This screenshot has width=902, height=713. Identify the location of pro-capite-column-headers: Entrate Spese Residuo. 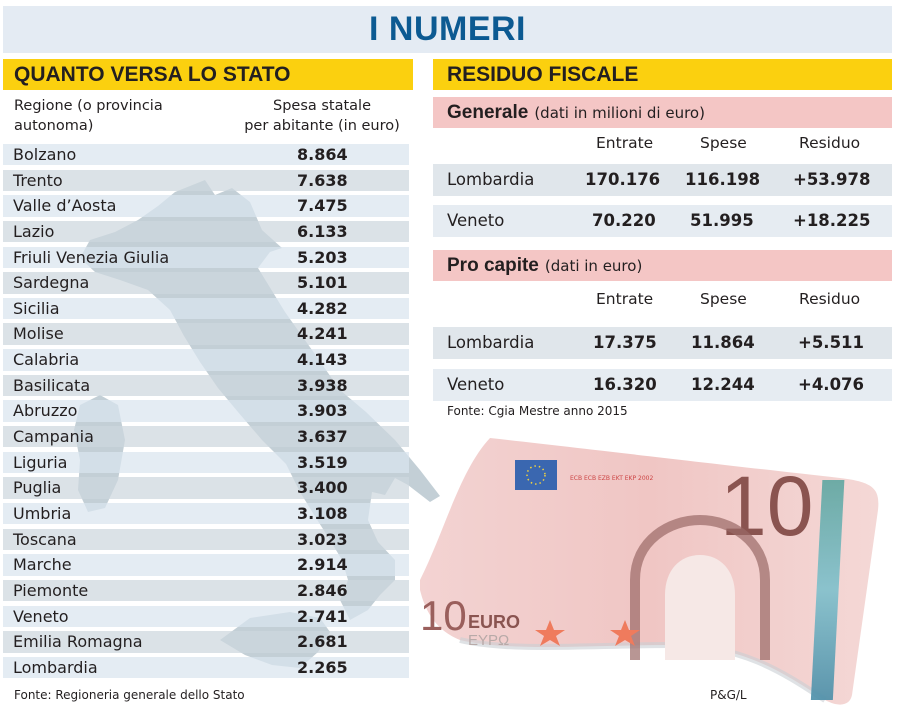
(728, 299).